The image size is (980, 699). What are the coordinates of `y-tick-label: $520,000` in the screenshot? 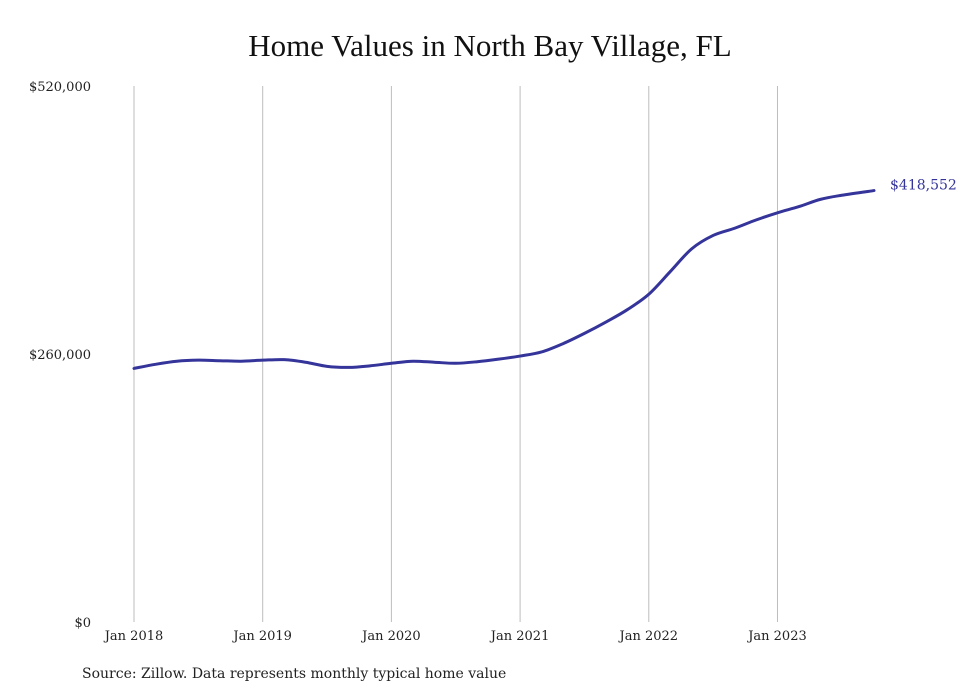 It's located at (60, 87).